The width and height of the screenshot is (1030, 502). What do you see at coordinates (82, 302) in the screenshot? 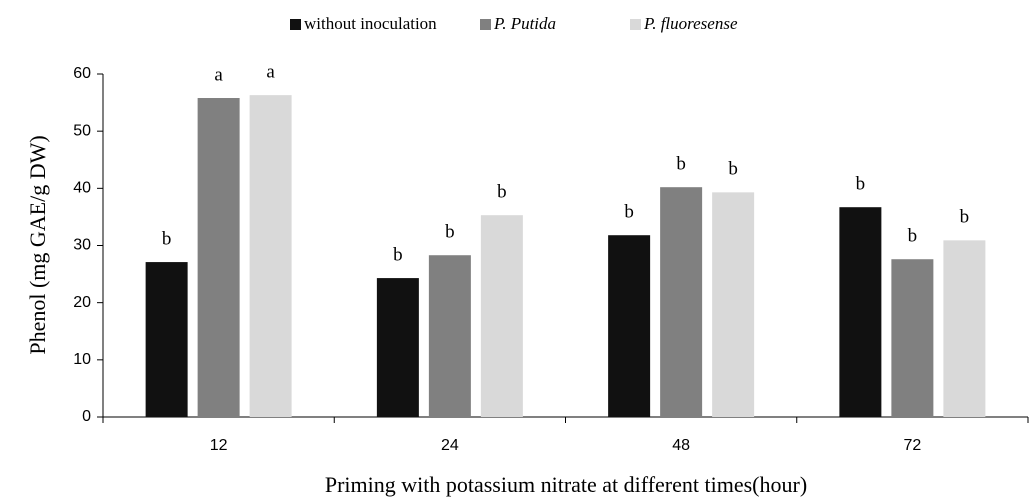
I see `y-tick-label: 20` at bounding box center [82, 302].